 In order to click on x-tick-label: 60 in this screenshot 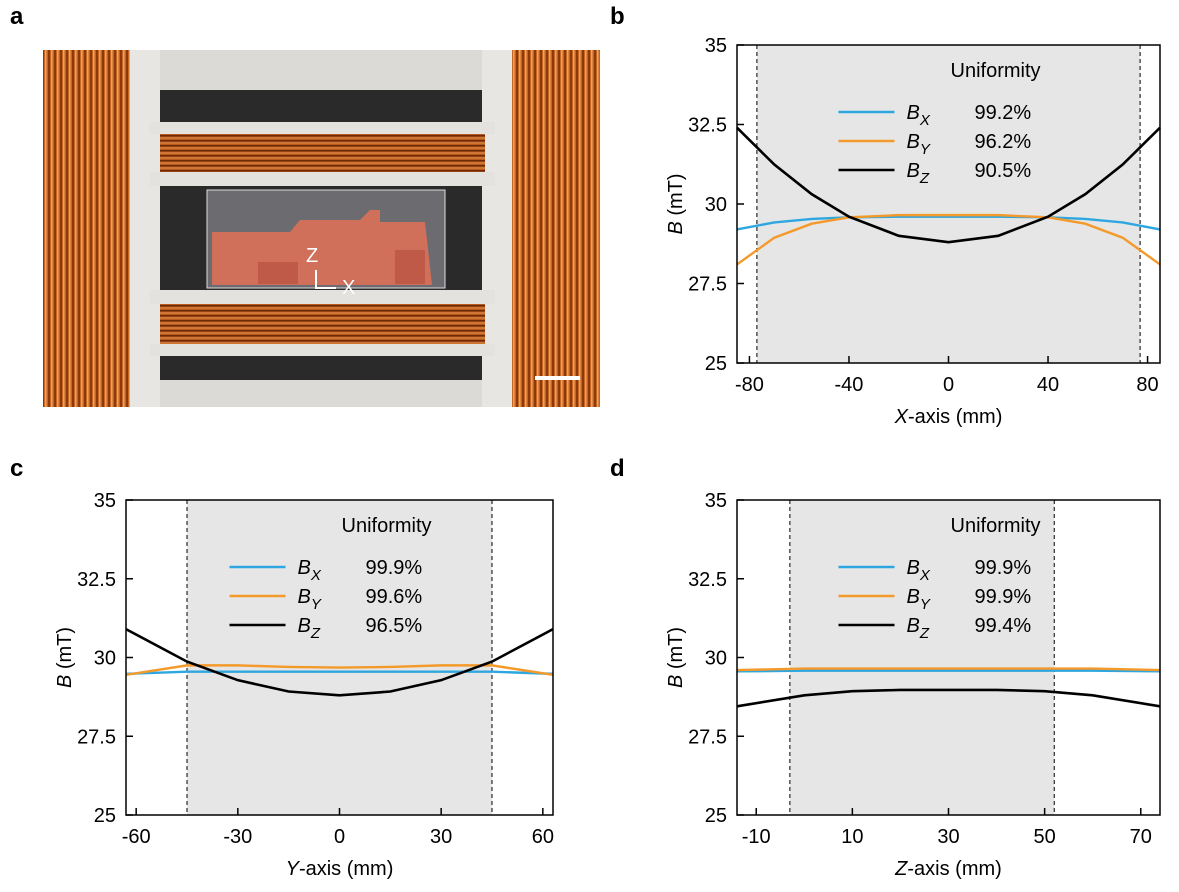, I will do `click(543, 837)`.